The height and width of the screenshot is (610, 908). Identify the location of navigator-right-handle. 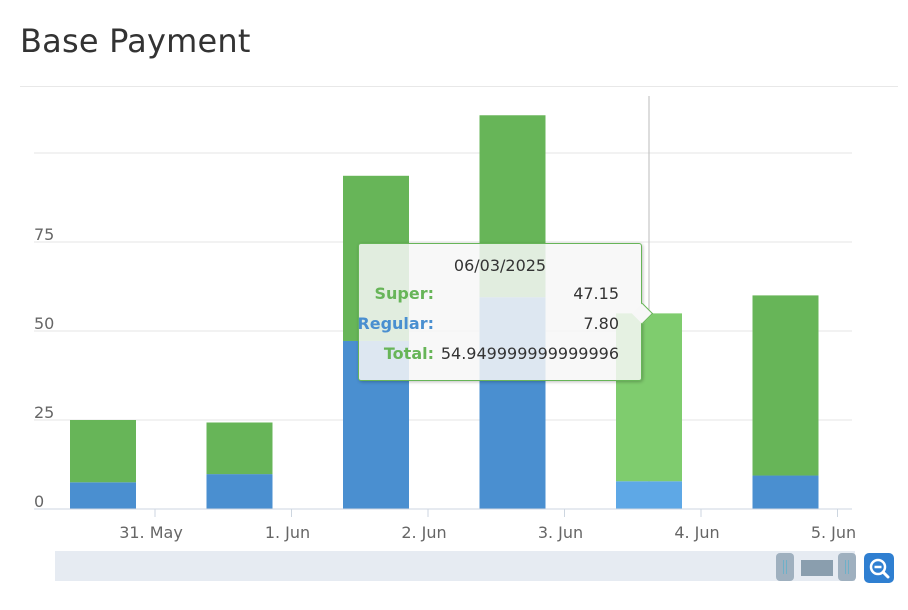
(847, 567).